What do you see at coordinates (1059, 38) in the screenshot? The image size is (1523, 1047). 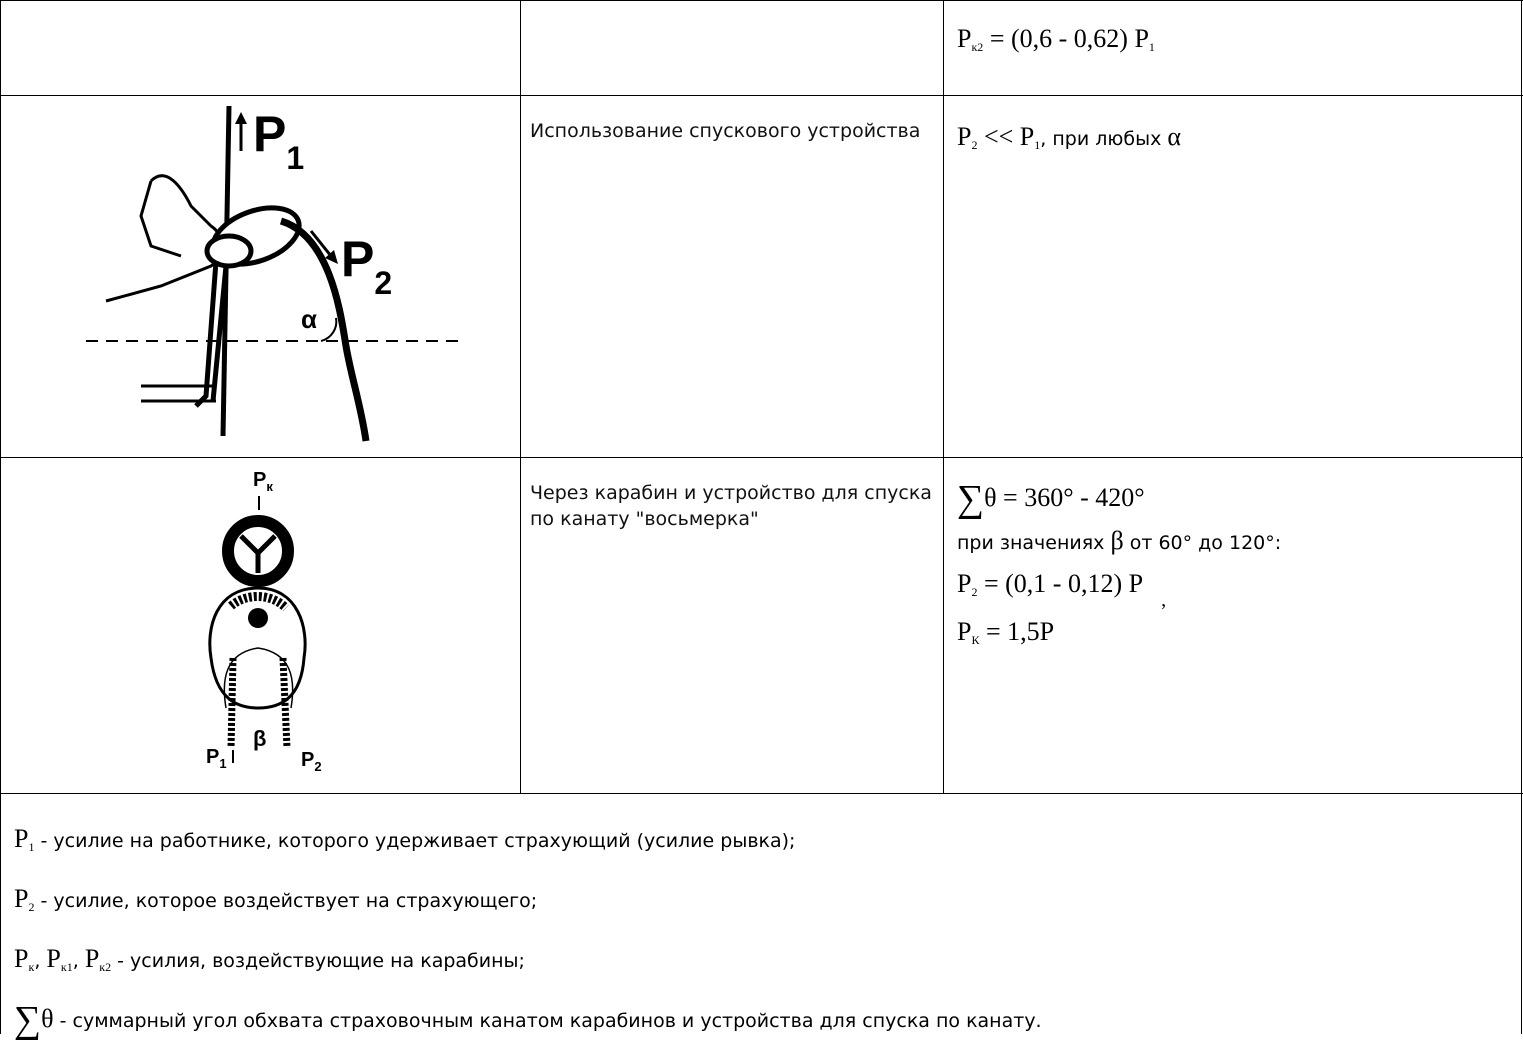 I see `formula-text: = (0,6 - 0,62)` at bounding box center [1059, 38].